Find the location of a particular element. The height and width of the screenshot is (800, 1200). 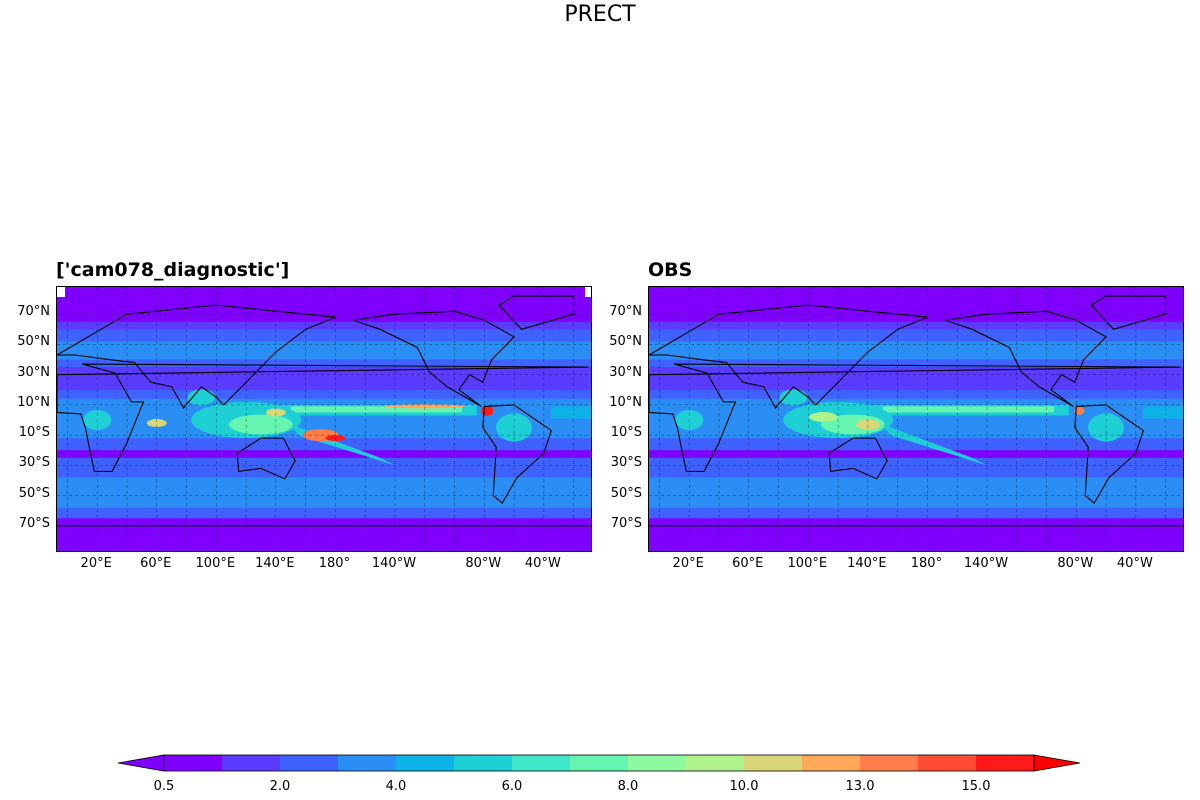

colorbar is located at coordinates (599, 763).